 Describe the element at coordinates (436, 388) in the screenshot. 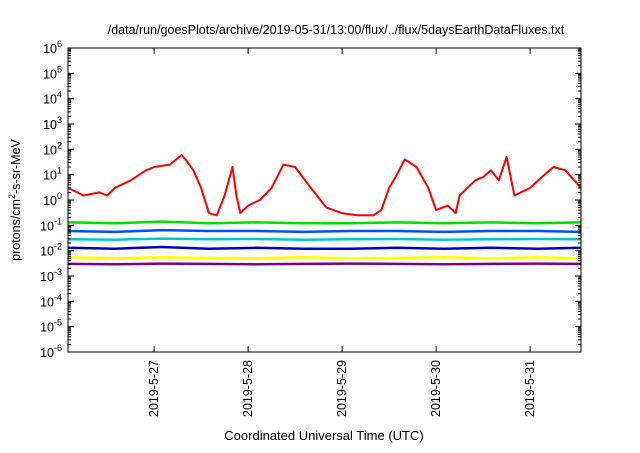

I see `x-tick-label: 2019-5-30` at that location.